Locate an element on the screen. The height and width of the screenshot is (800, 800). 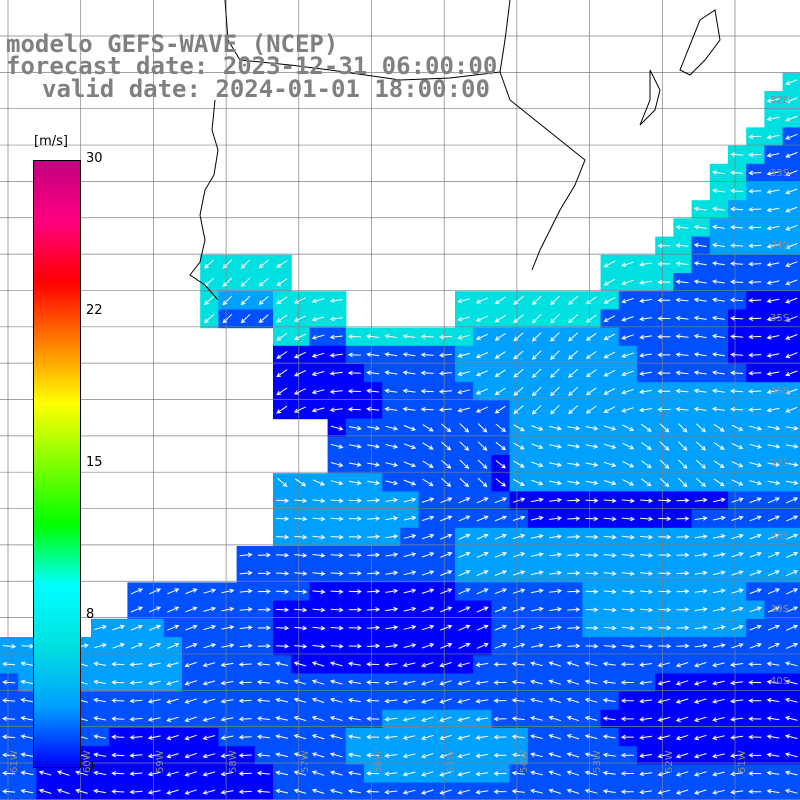
lon-label-60w: 60W is located at coordinates (87, 761).